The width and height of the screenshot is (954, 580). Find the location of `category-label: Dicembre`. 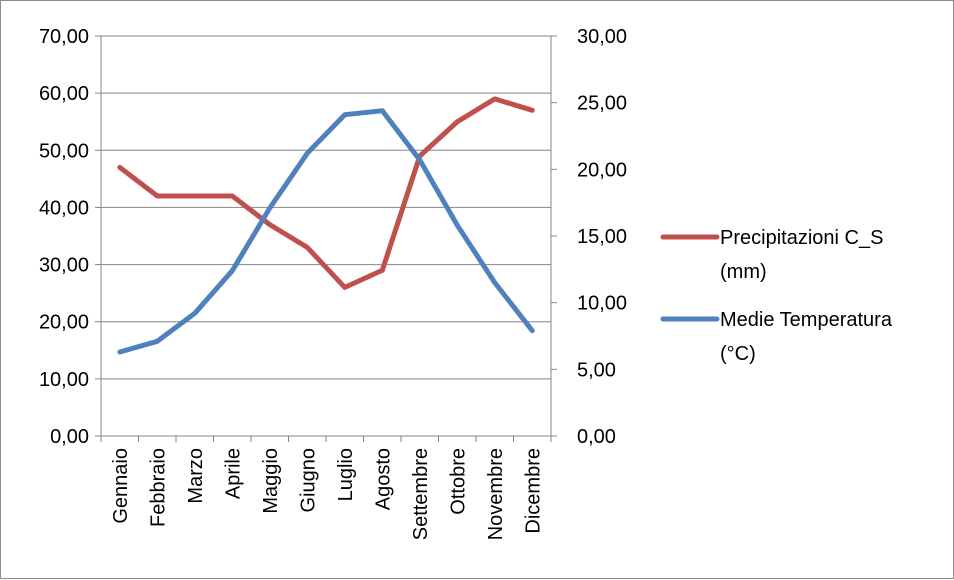

category-label: Dicembre is located at coordinates (533, 491).